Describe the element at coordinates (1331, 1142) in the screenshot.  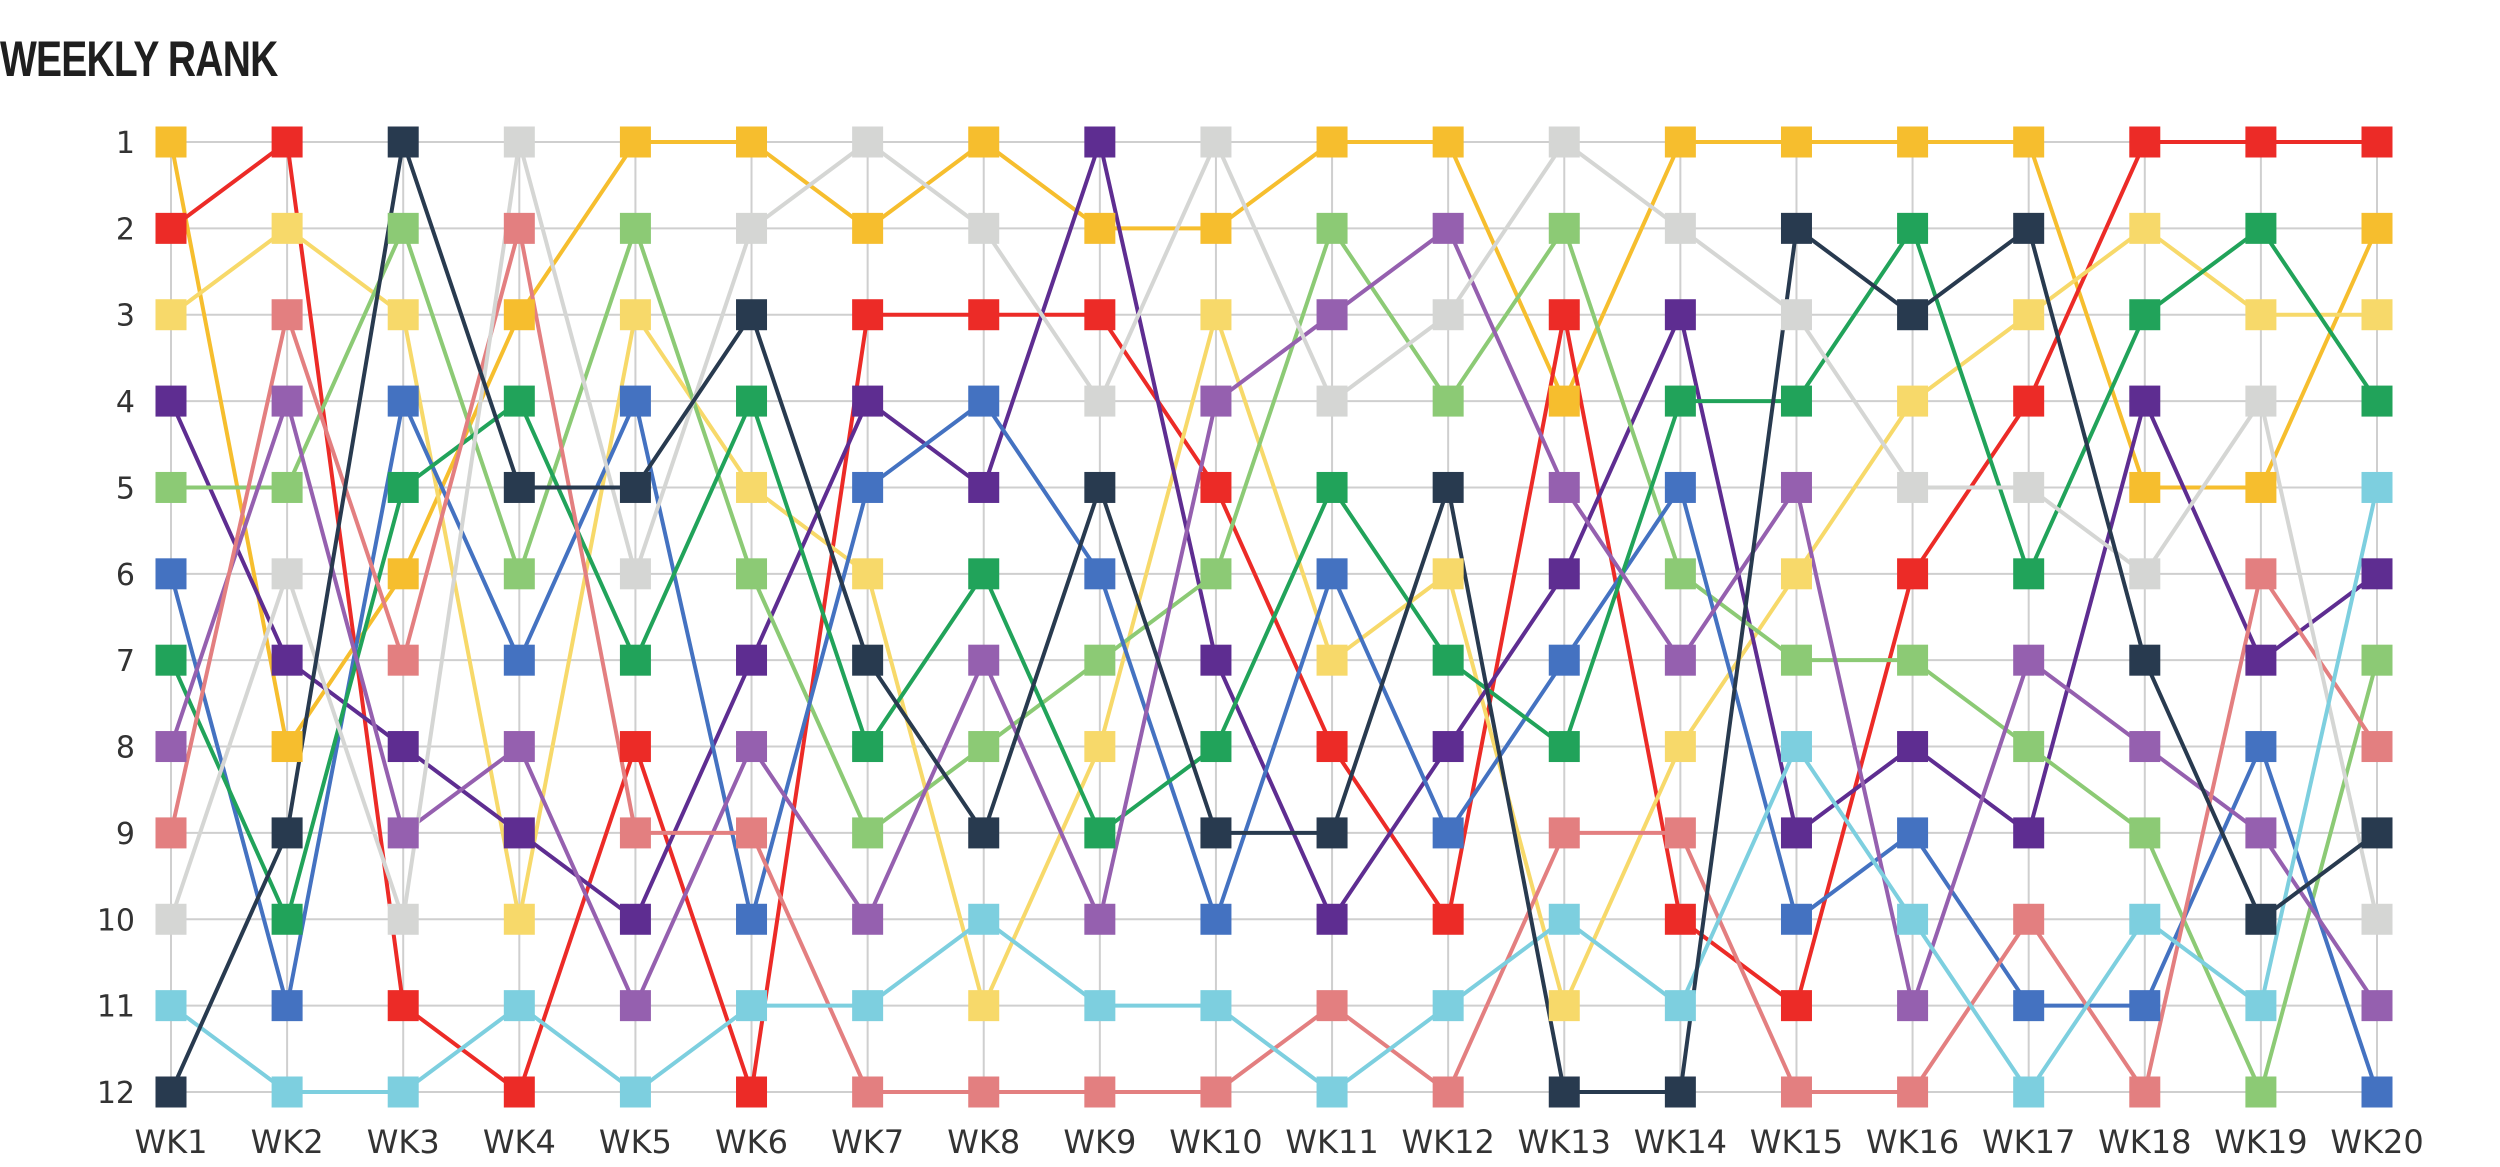
I see `x-tick-label: WK11` at that location.